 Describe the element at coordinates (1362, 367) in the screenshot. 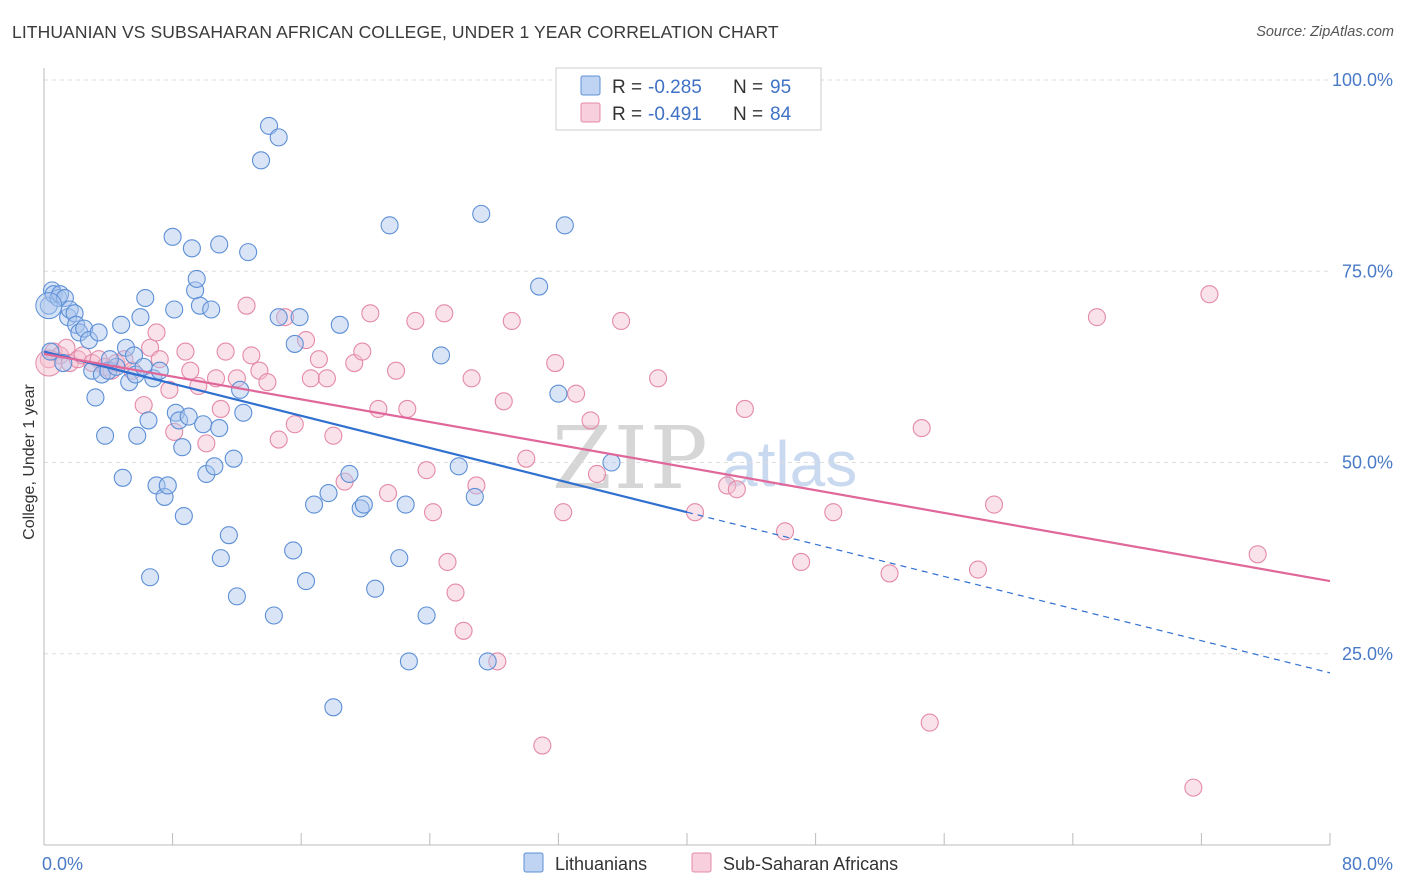

I see `y-tick-labels: 25.0% 50.0% 75.0% 100.0%` at that location.